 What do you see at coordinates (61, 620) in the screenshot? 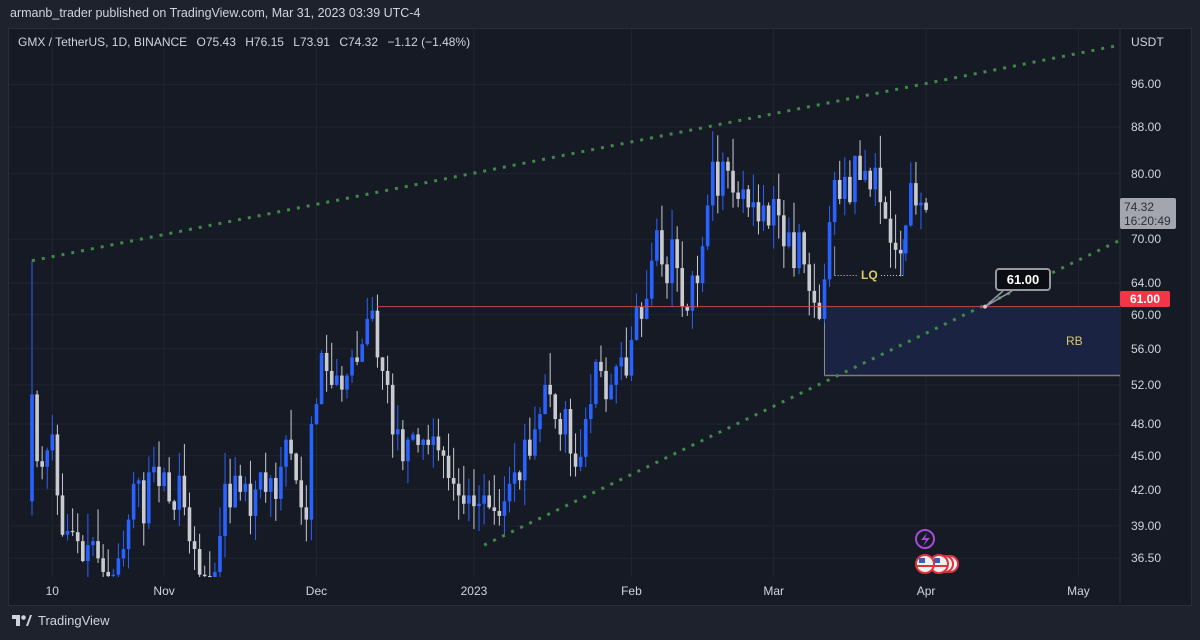
I see `tradingview-brand: TradingView` at bounding box center [61, 620].